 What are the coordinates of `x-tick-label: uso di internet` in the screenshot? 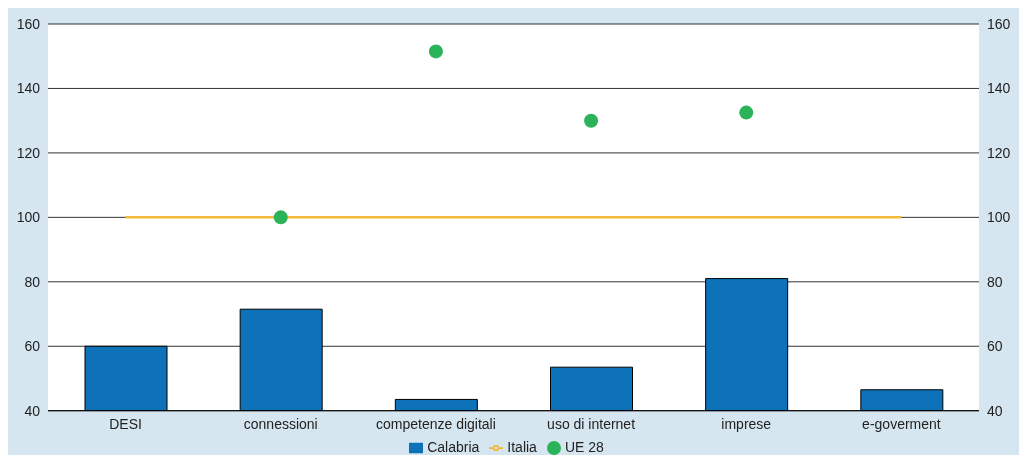 It's located at (591, 423).